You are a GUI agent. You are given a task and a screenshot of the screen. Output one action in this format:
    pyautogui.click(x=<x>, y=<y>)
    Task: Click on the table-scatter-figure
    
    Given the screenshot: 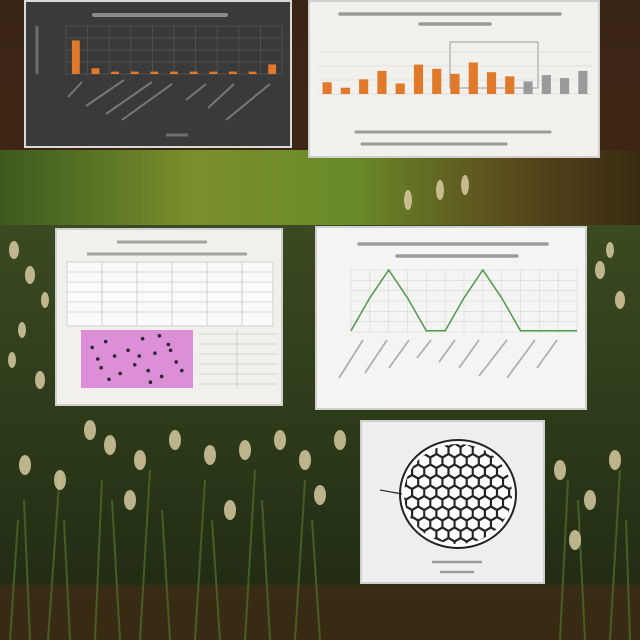 What is the action you would take?
    pyautogui.click(x=171, y=314)
    